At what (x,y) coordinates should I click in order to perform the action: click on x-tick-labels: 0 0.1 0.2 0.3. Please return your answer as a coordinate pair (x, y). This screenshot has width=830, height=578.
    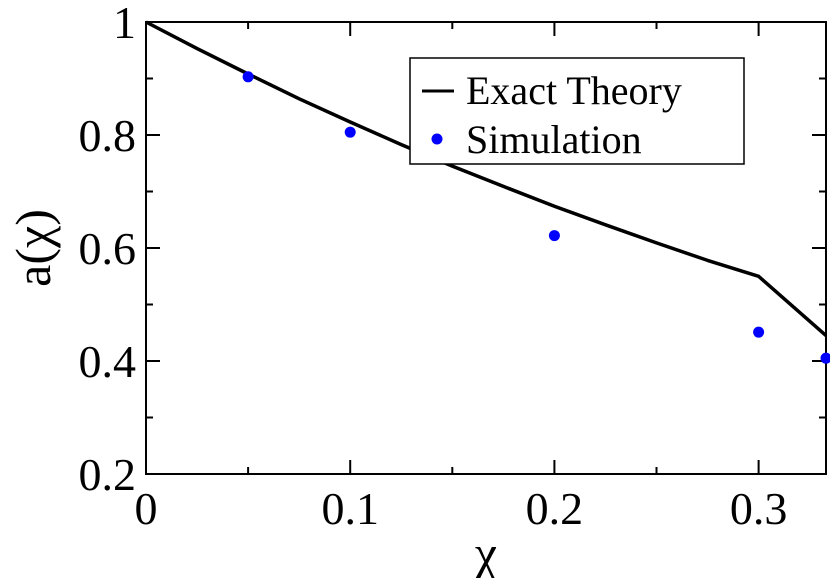
    Looking at the image, I should click on (461, 508).